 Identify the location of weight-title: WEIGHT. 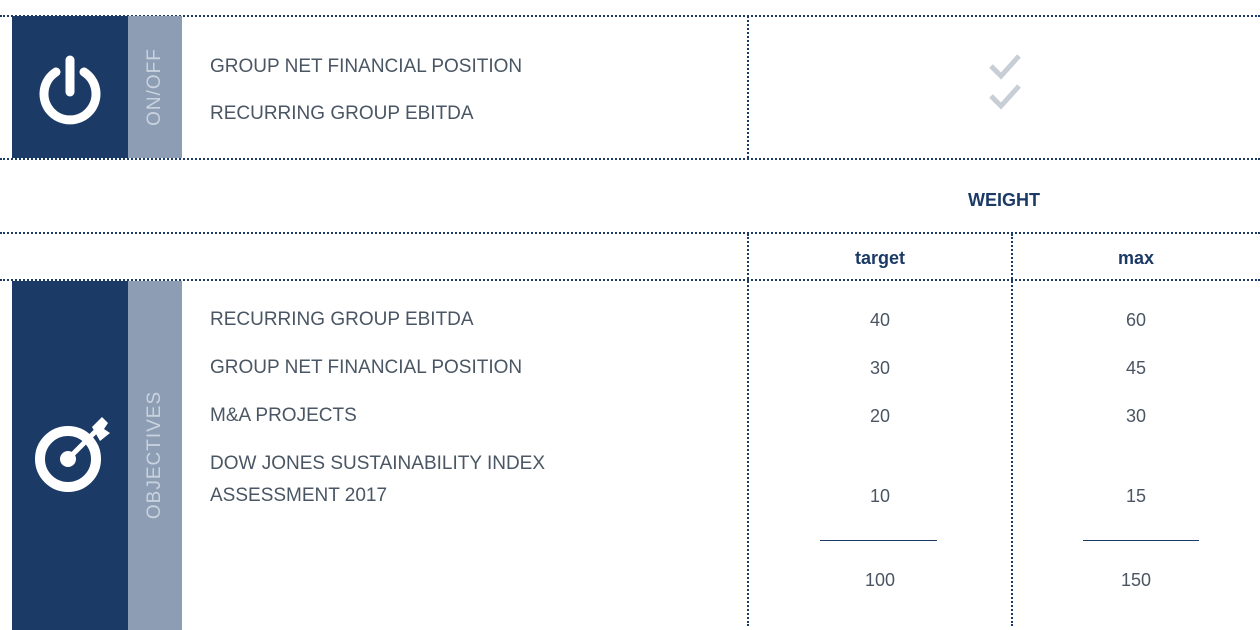
(1004, 200).